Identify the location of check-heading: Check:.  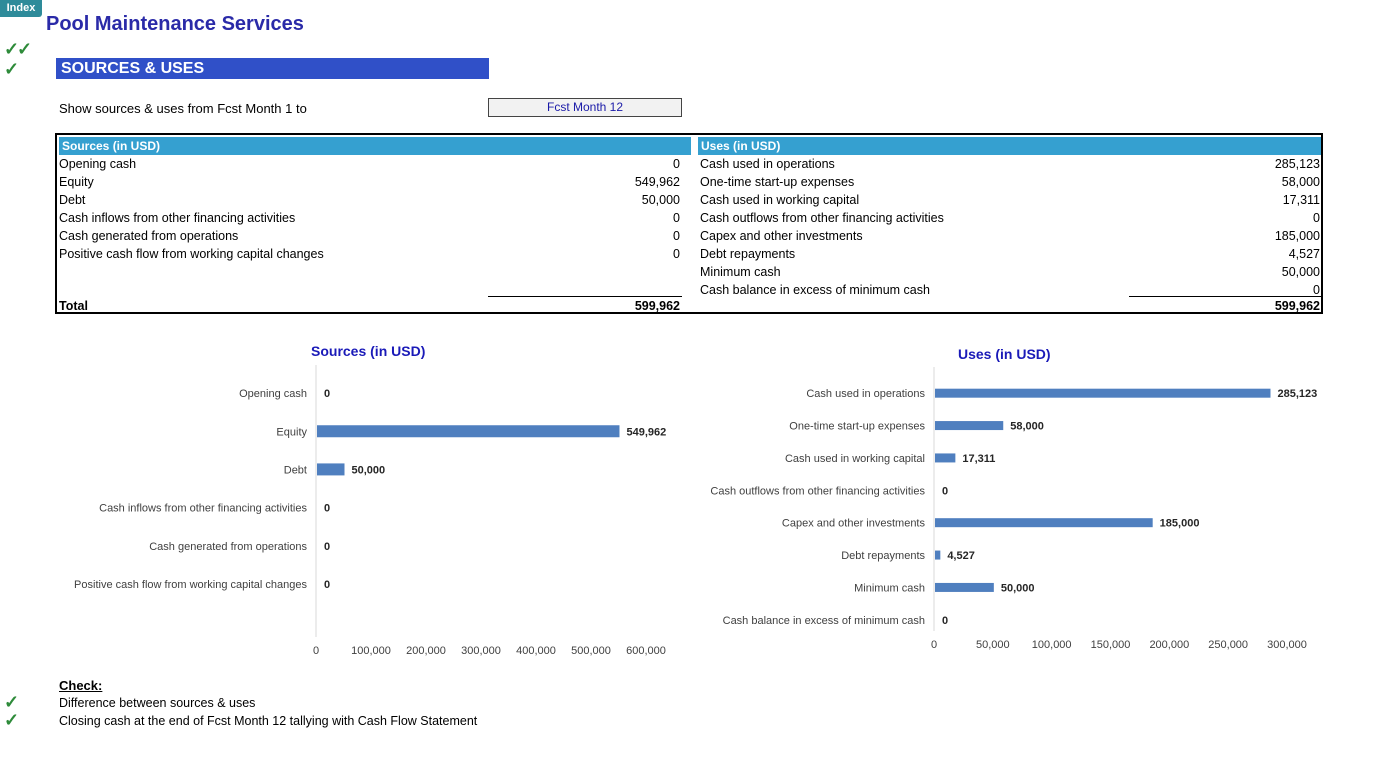
(81, 685).